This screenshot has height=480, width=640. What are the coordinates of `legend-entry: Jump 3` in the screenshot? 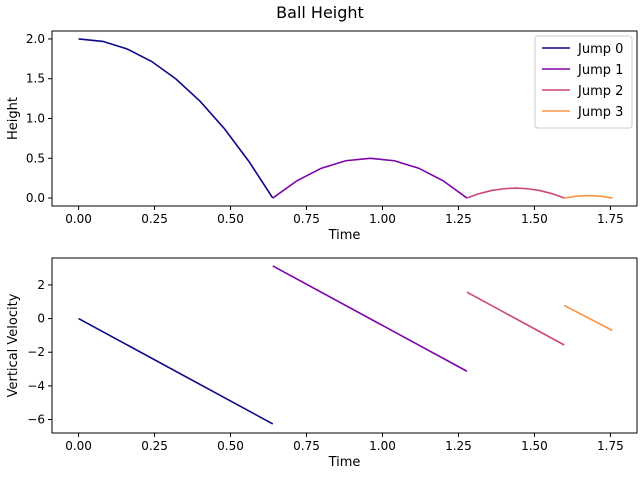 It's located at (600, 112).